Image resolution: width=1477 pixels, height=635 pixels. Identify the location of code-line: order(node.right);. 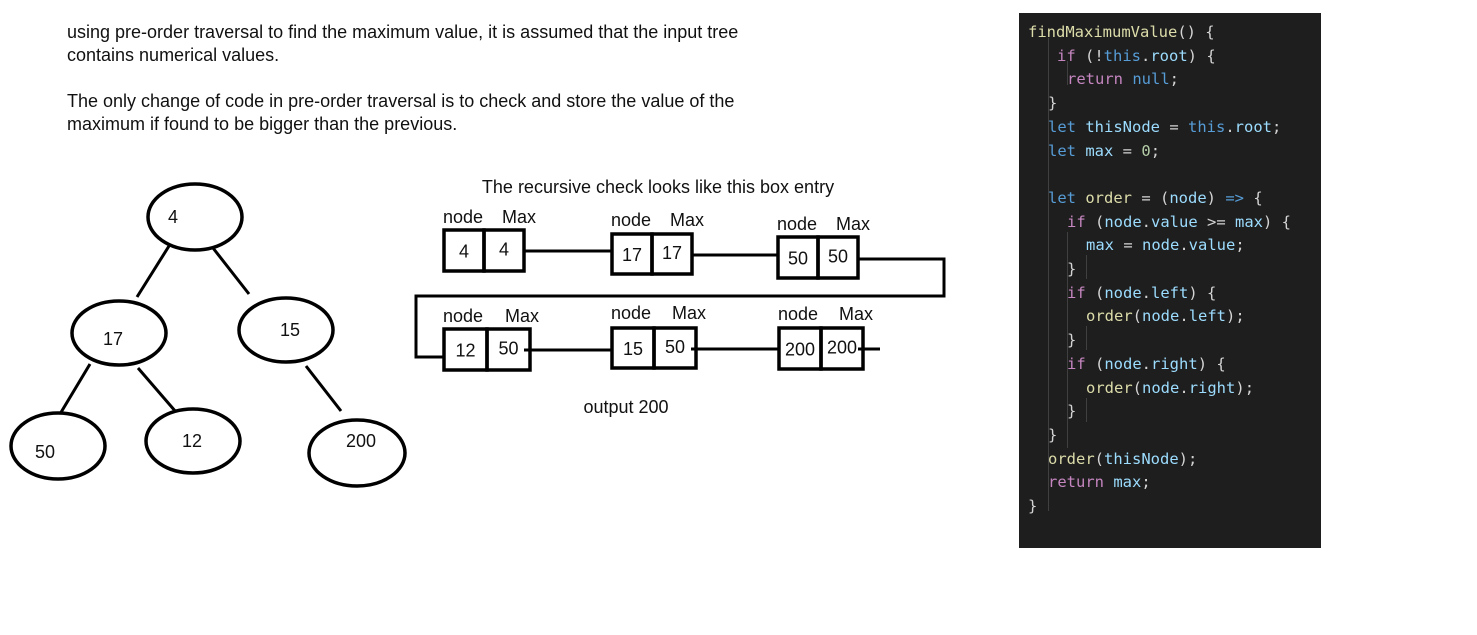
(1170, 388).